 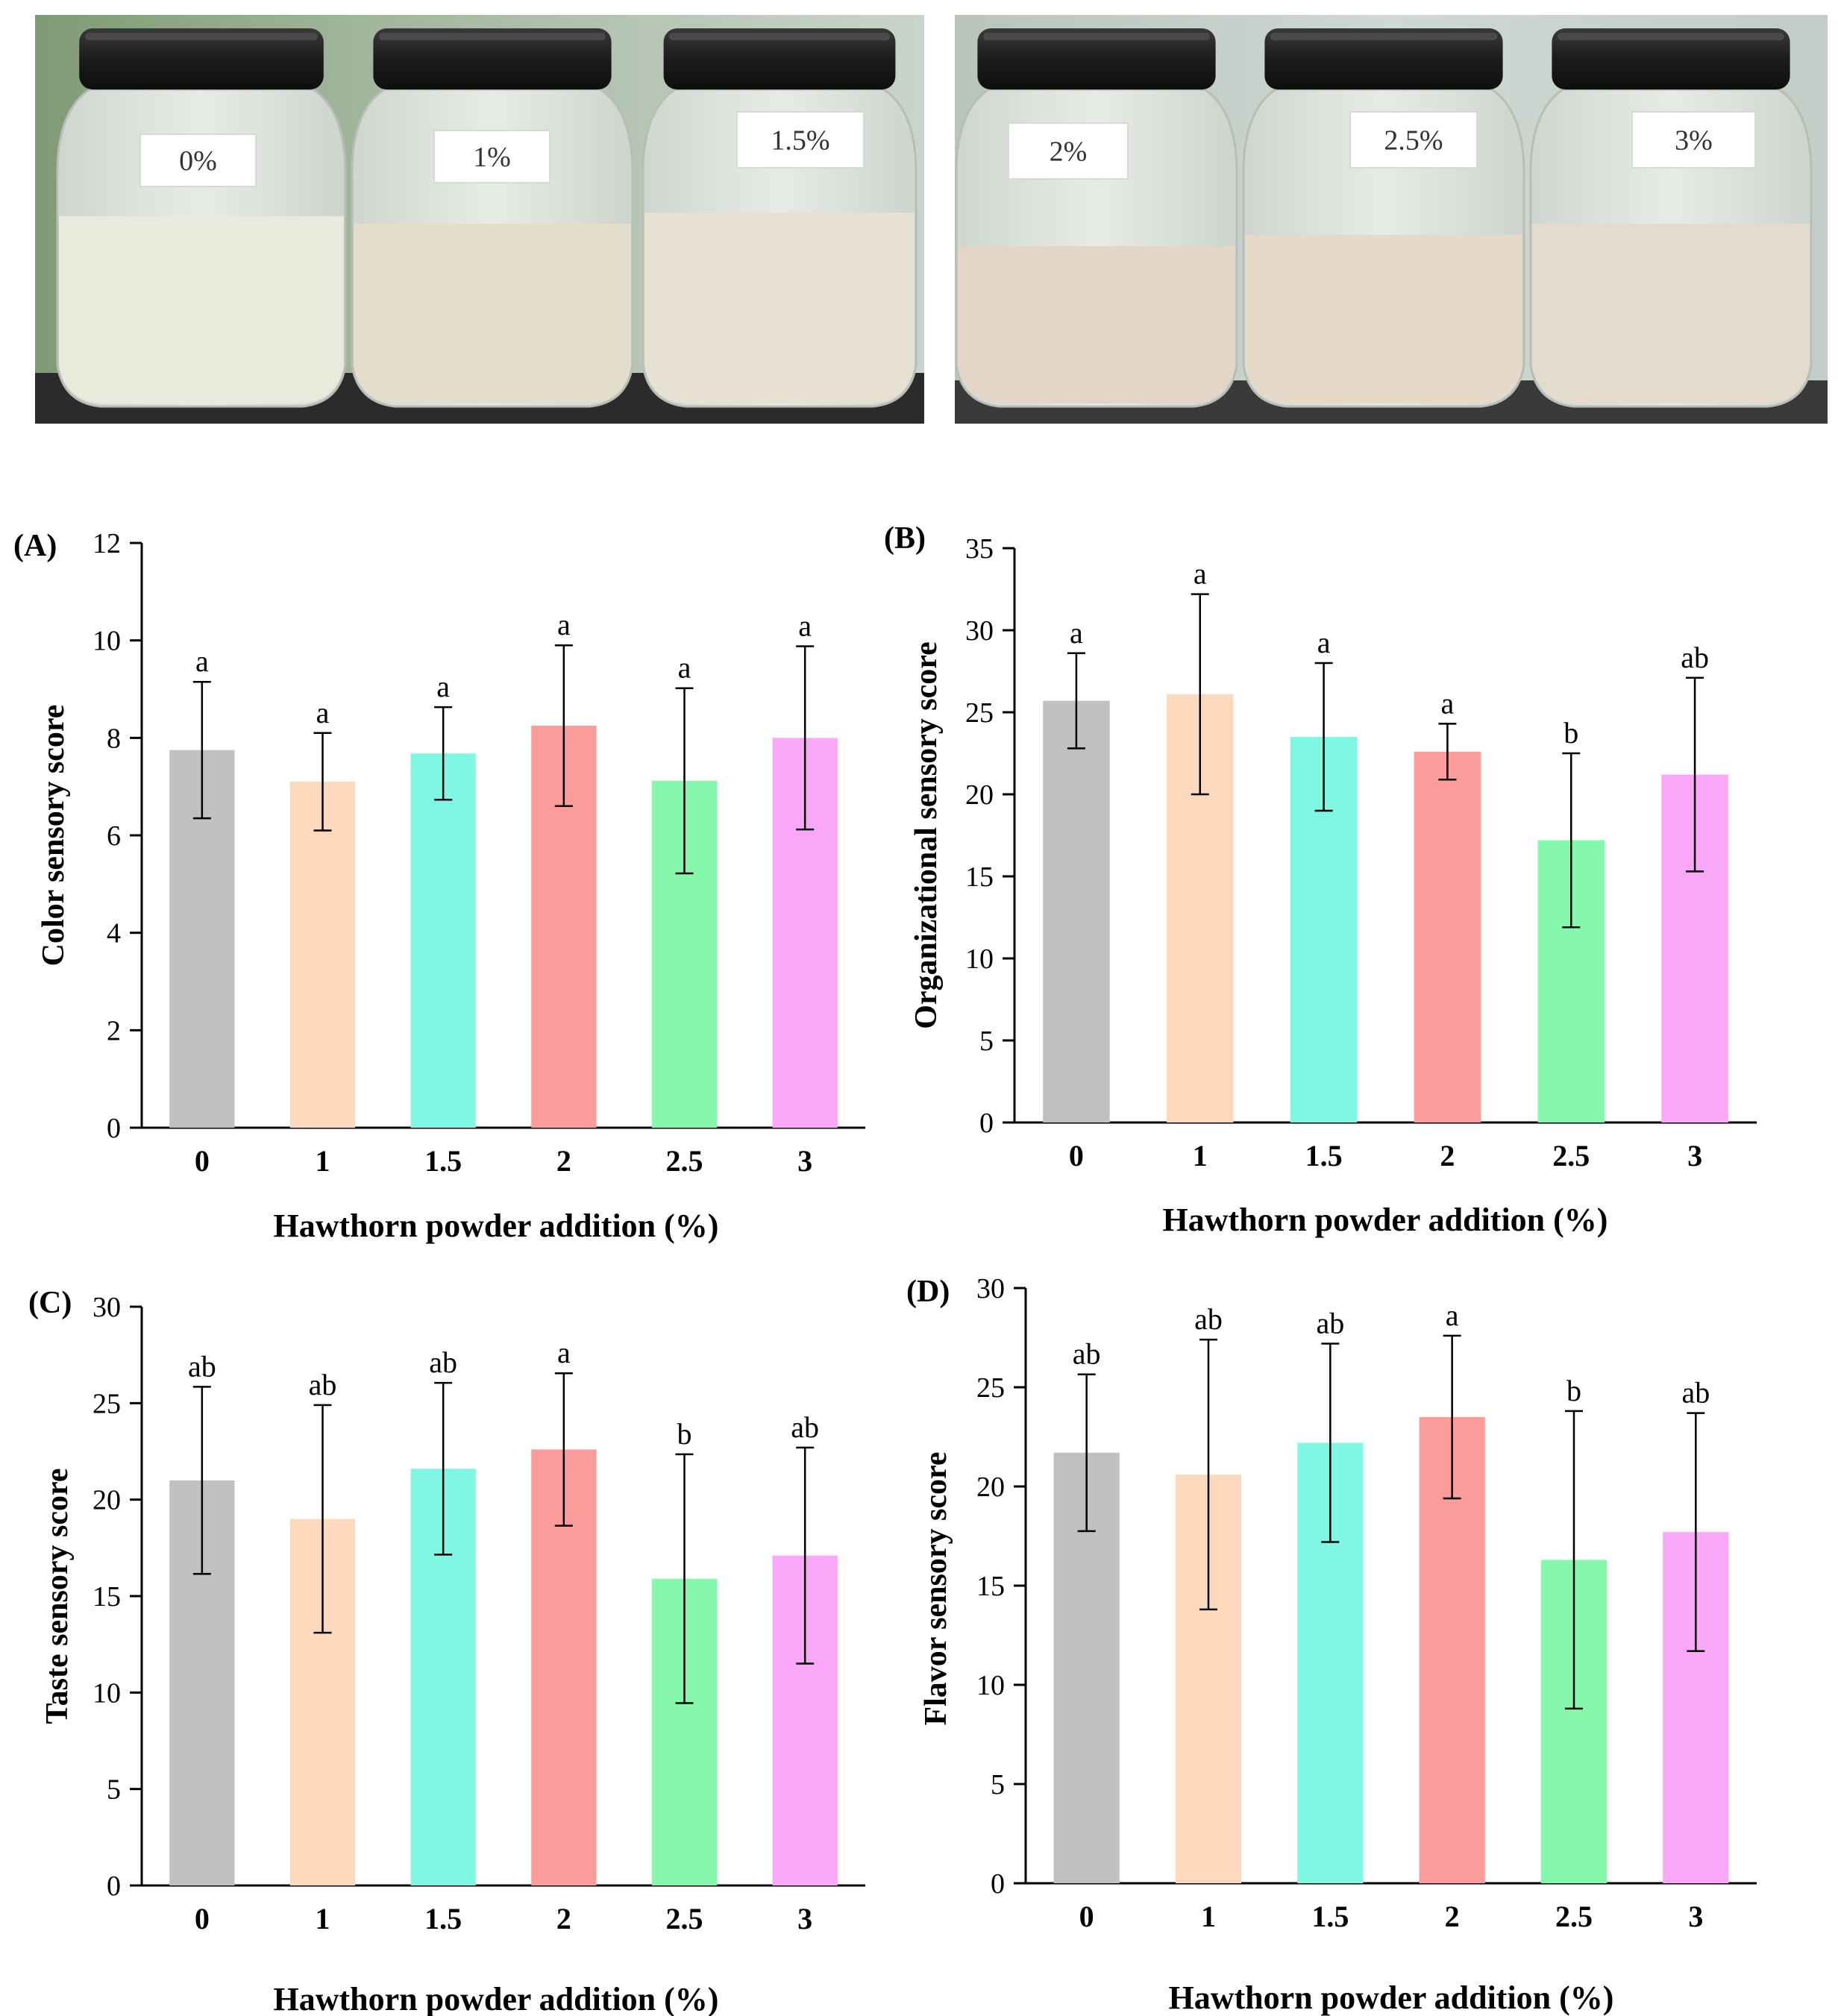 I want to click on jar: 2.5%, so click(x=1383, y=218).